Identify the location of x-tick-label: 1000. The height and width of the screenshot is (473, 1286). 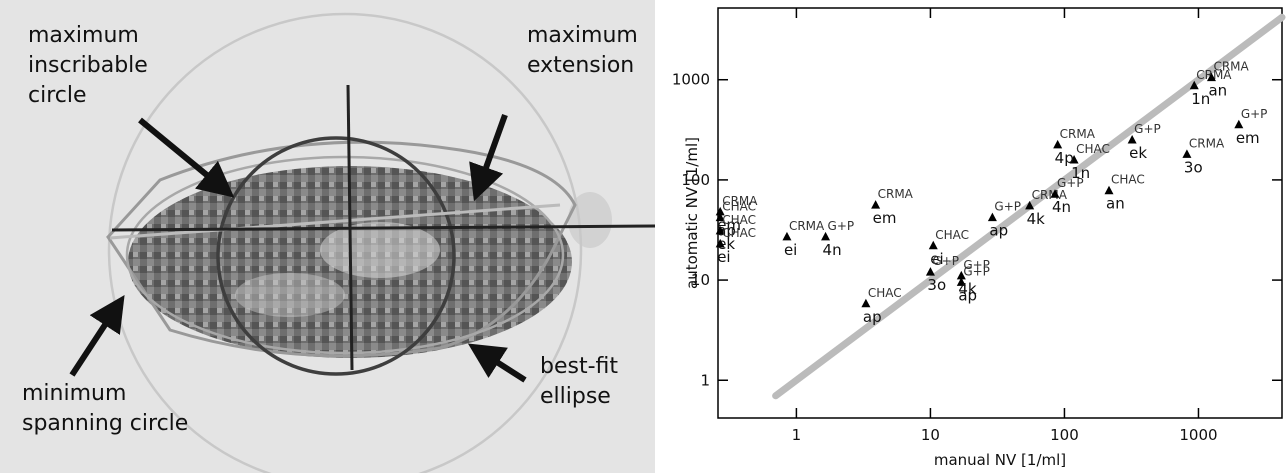
(1198, 435).